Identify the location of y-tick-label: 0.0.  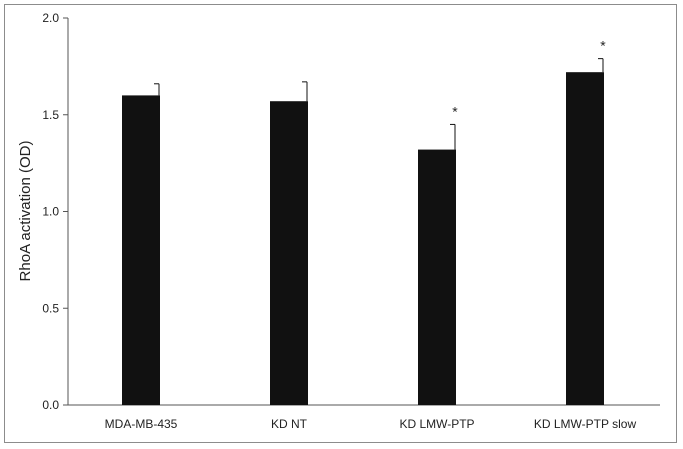
(50, 405).